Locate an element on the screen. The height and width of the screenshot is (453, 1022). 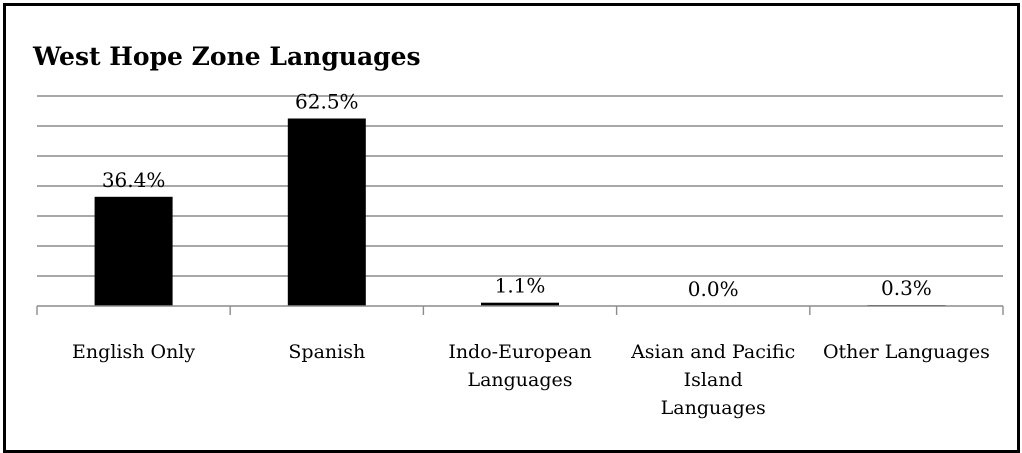
x-tick-label-line: Other Languages is located at coordinates (906, 352).